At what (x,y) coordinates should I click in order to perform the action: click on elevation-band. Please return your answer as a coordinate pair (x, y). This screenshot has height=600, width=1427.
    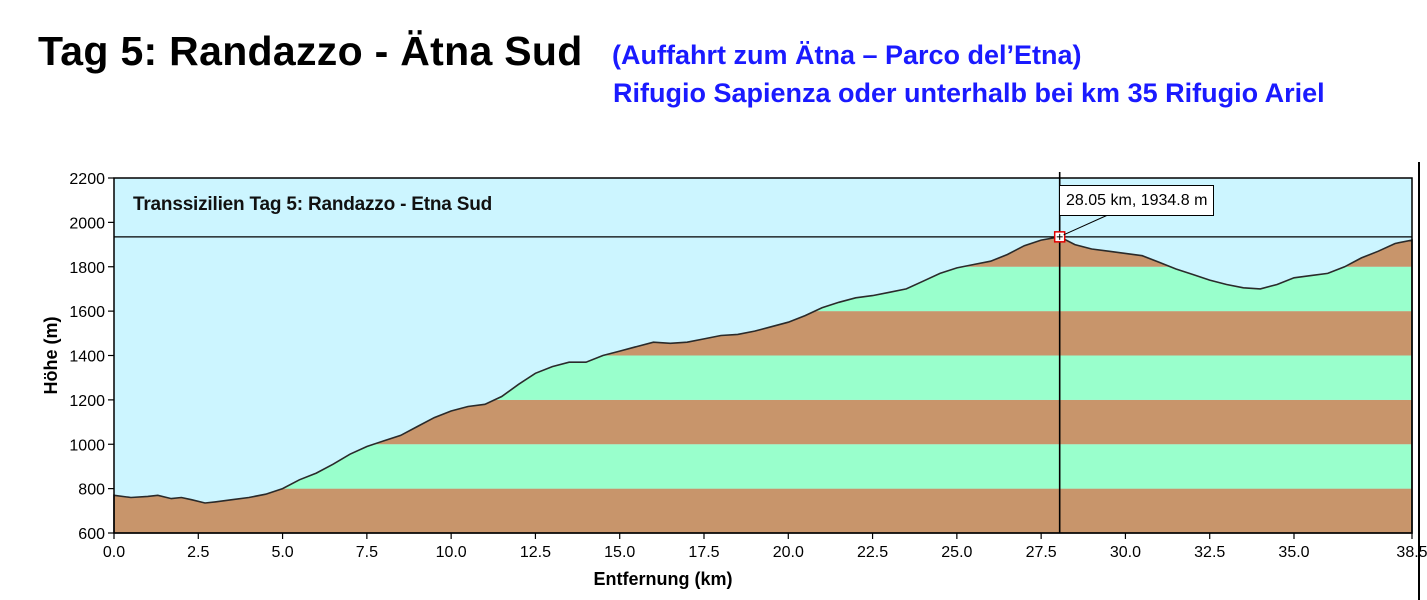
    Looking at the image, I should click on (763, 510).